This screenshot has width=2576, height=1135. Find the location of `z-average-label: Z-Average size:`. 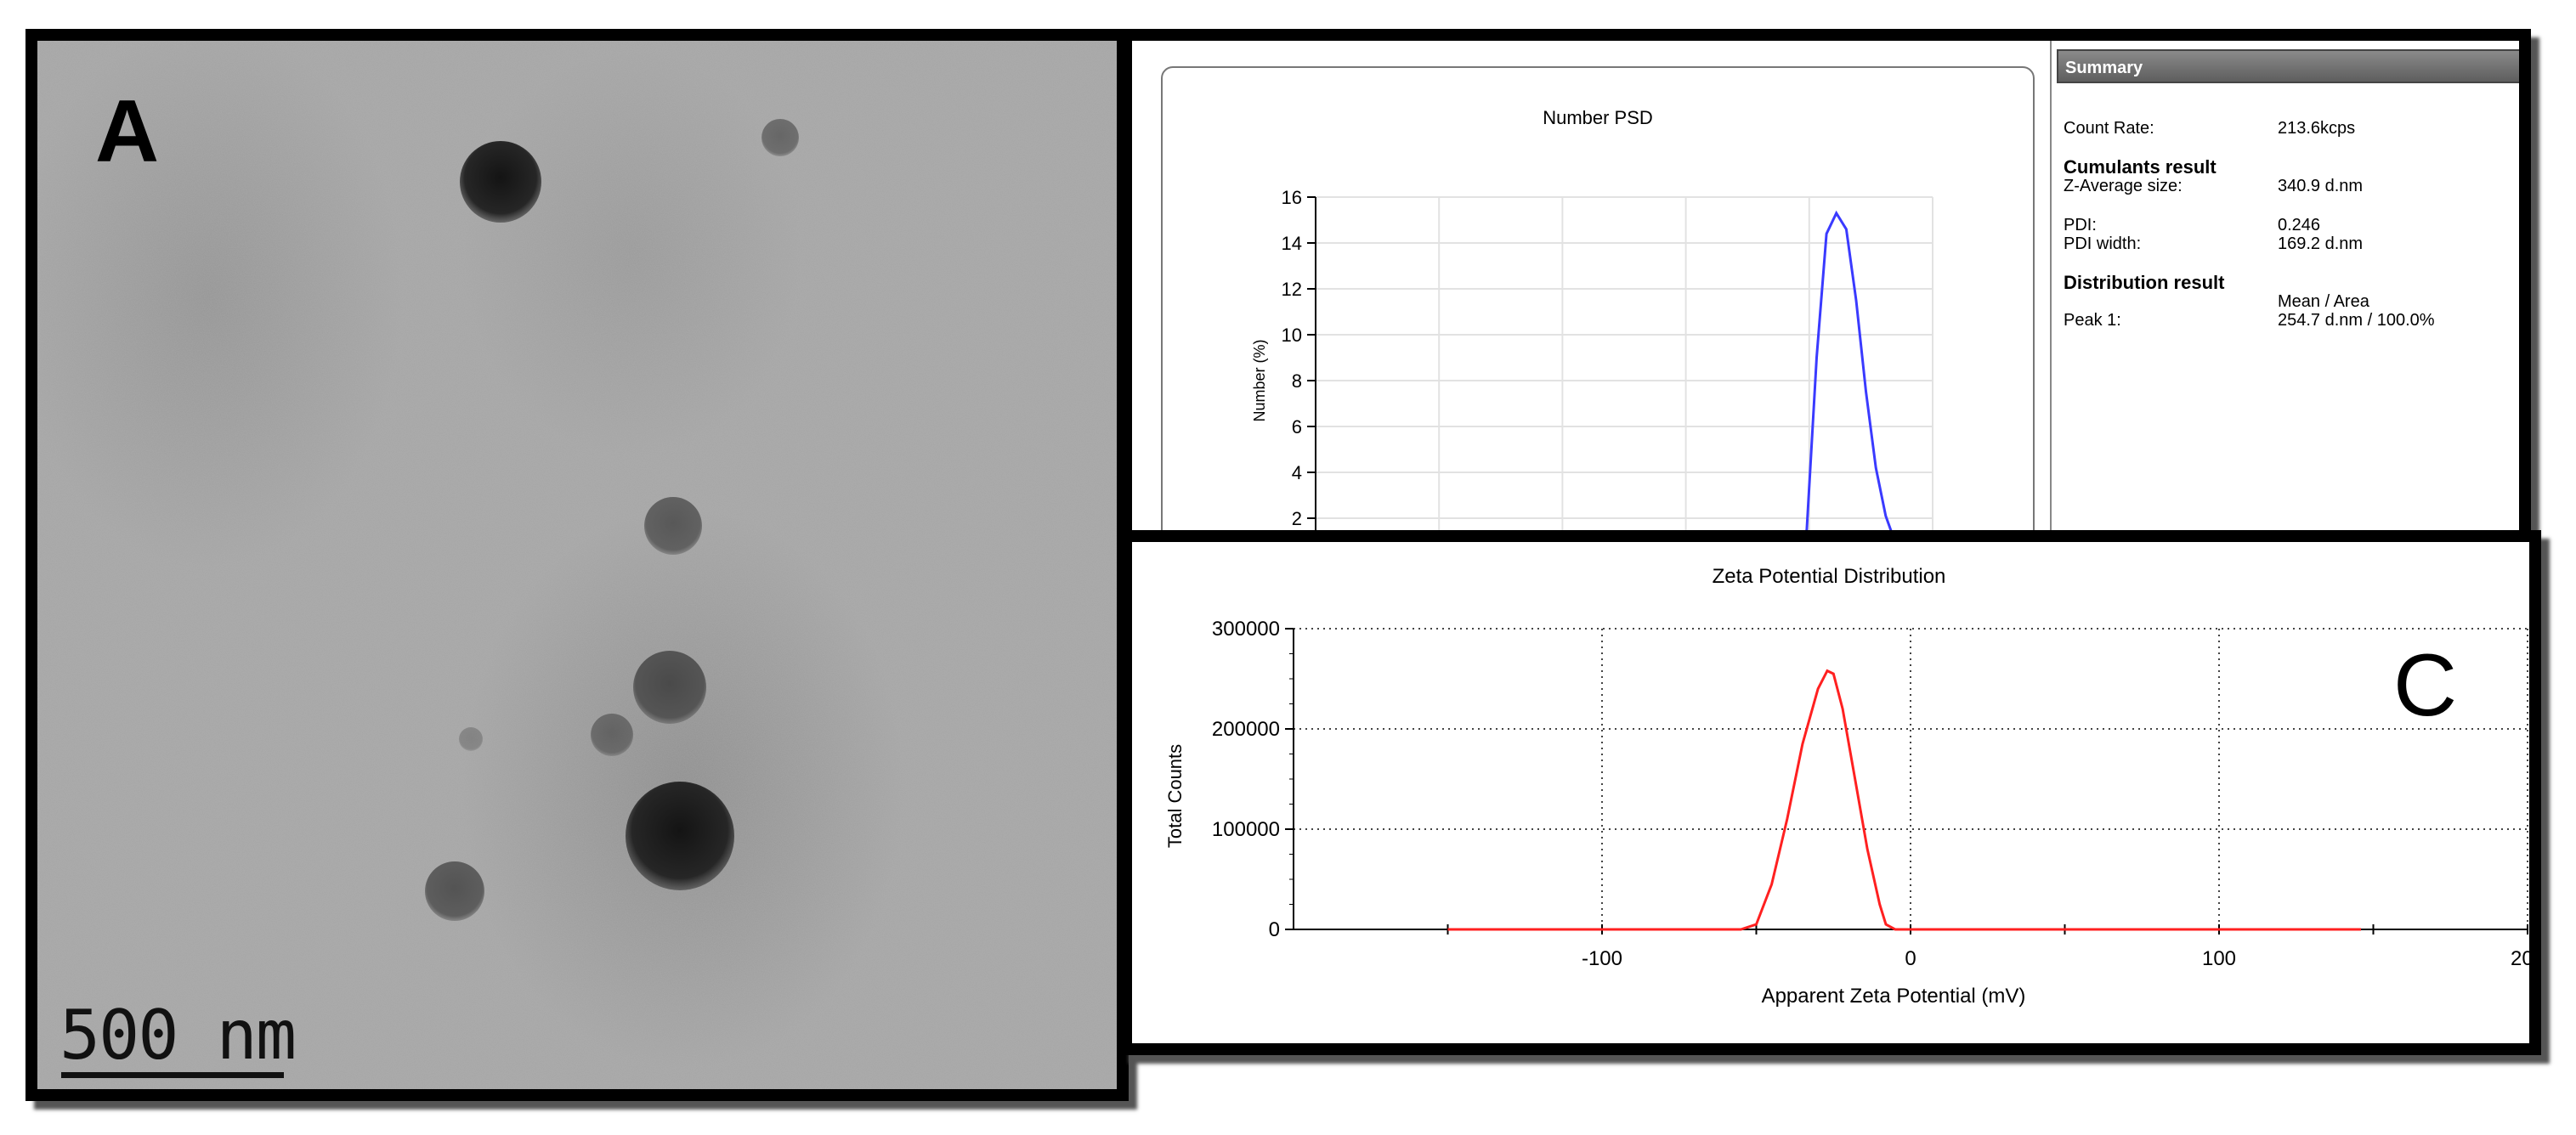

z-average-label: Z-Average size: is located at coordinates (2123, 186).